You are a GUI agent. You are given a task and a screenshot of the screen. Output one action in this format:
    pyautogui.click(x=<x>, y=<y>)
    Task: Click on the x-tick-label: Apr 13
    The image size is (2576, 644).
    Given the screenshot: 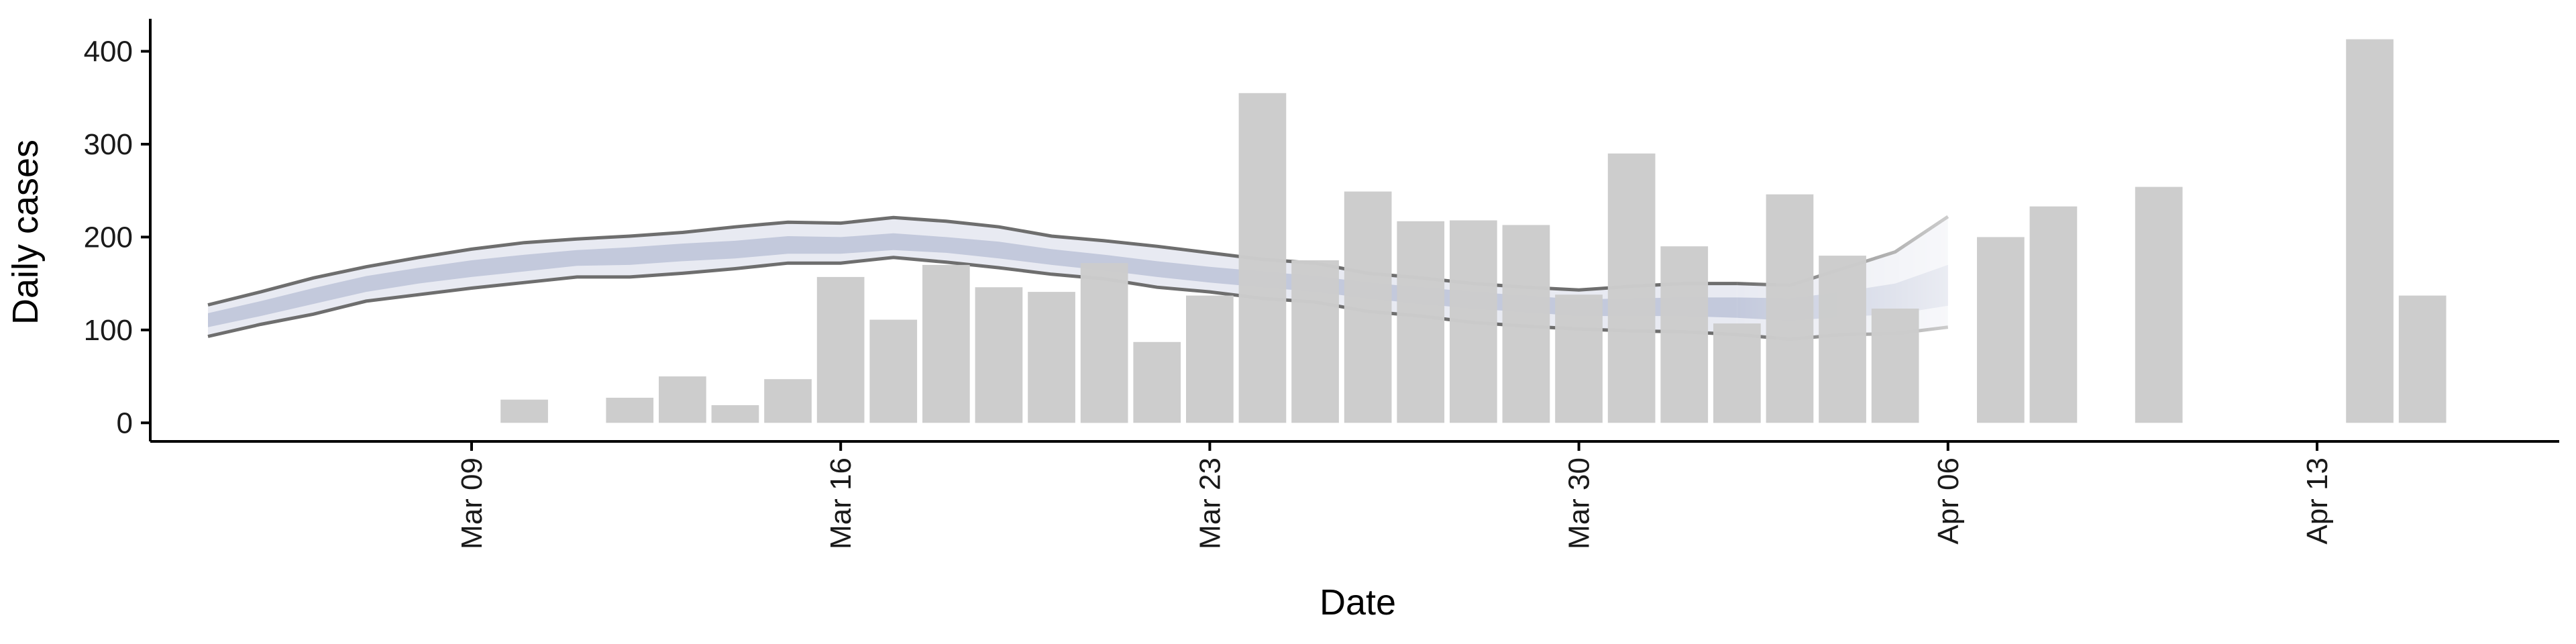 What is the action you would take?
    pyautogui.click(x=2317, y=501)
    